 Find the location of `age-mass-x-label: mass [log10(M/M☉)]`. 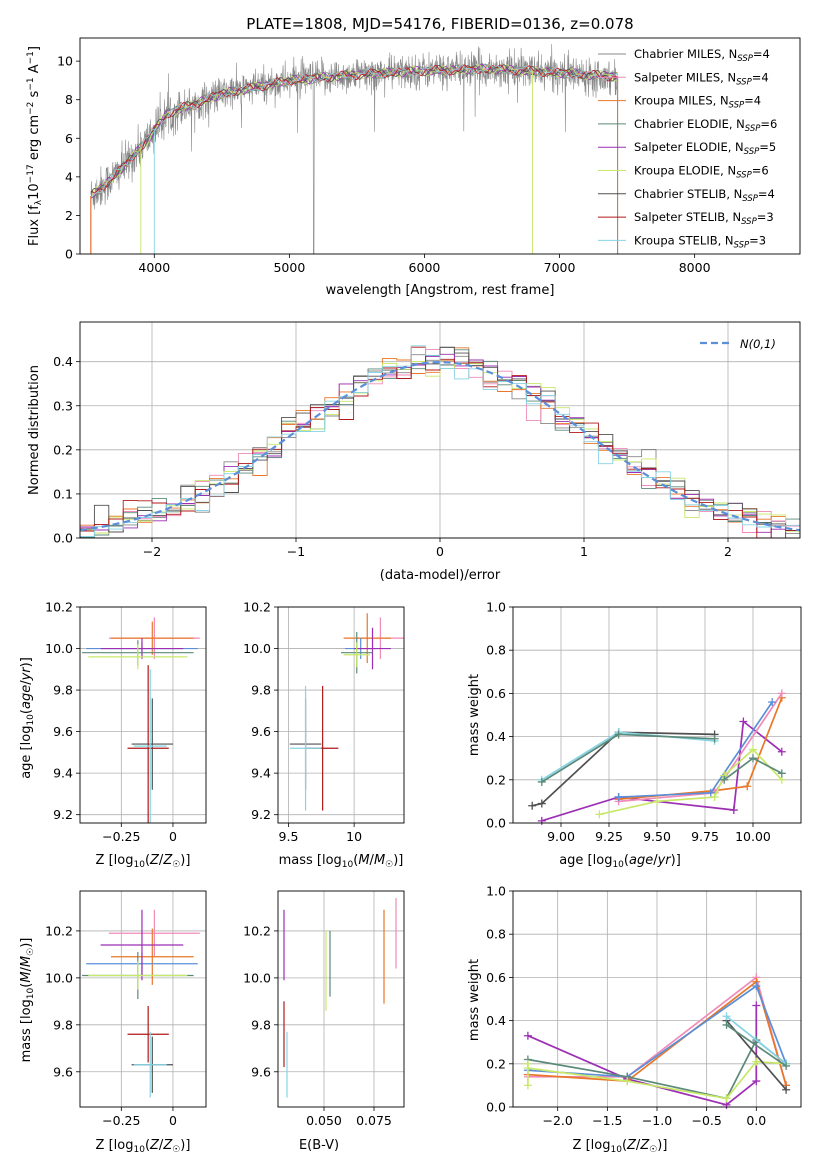

age-mass-x-label: mass [log10(M/M☉)] is located at coordinates (341, 861).